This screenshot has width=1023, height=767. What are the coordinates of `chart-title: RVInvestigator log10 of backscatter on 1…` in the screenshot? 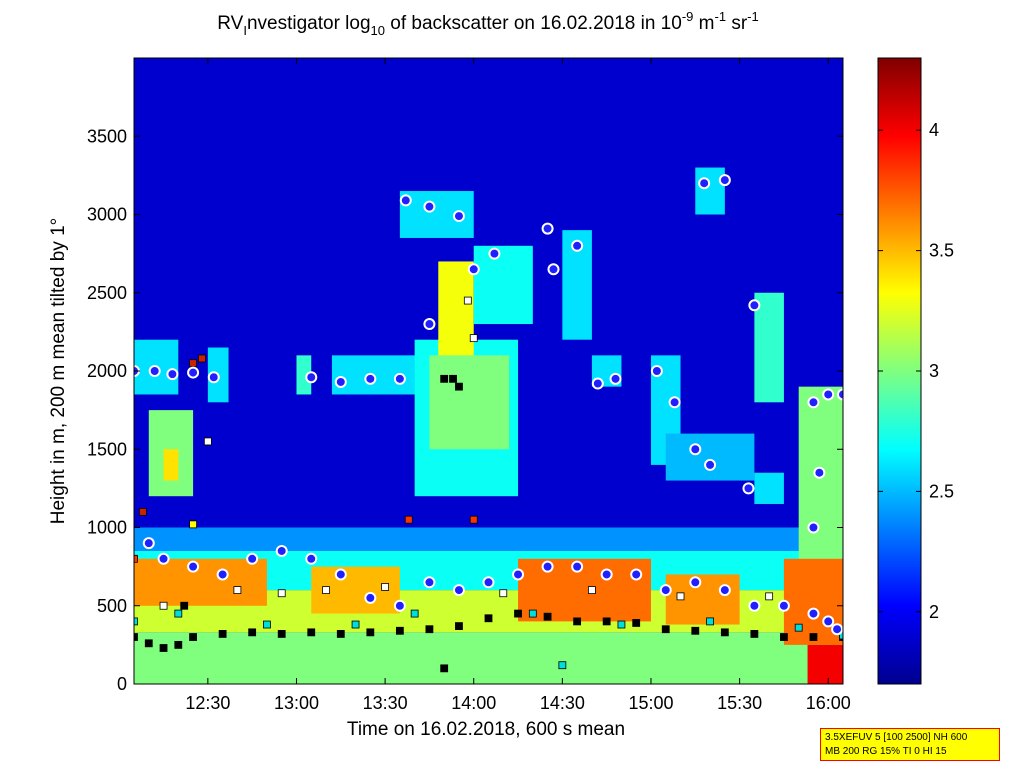 It's located at (487, 23).